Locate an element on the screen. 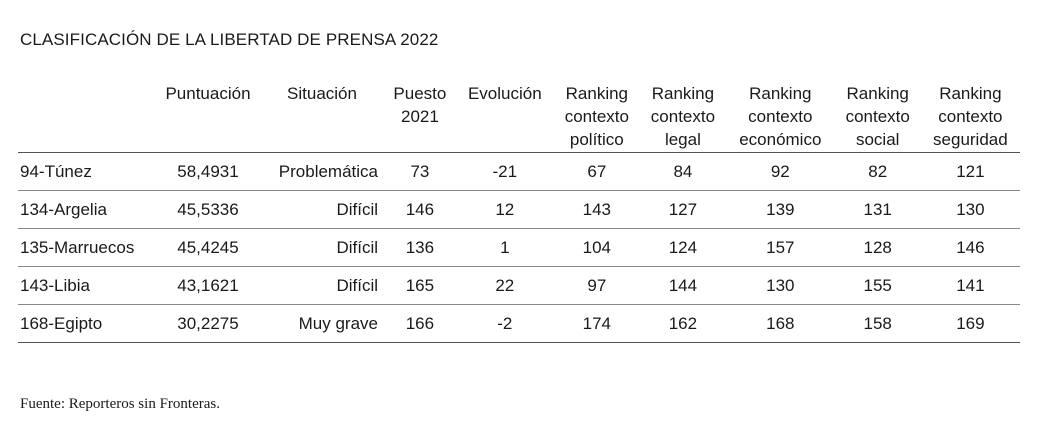 Image resolution: width=1038 pixels, height=430 pixels. cell-country: 134-Argelia is located at coordinates (63, 209).